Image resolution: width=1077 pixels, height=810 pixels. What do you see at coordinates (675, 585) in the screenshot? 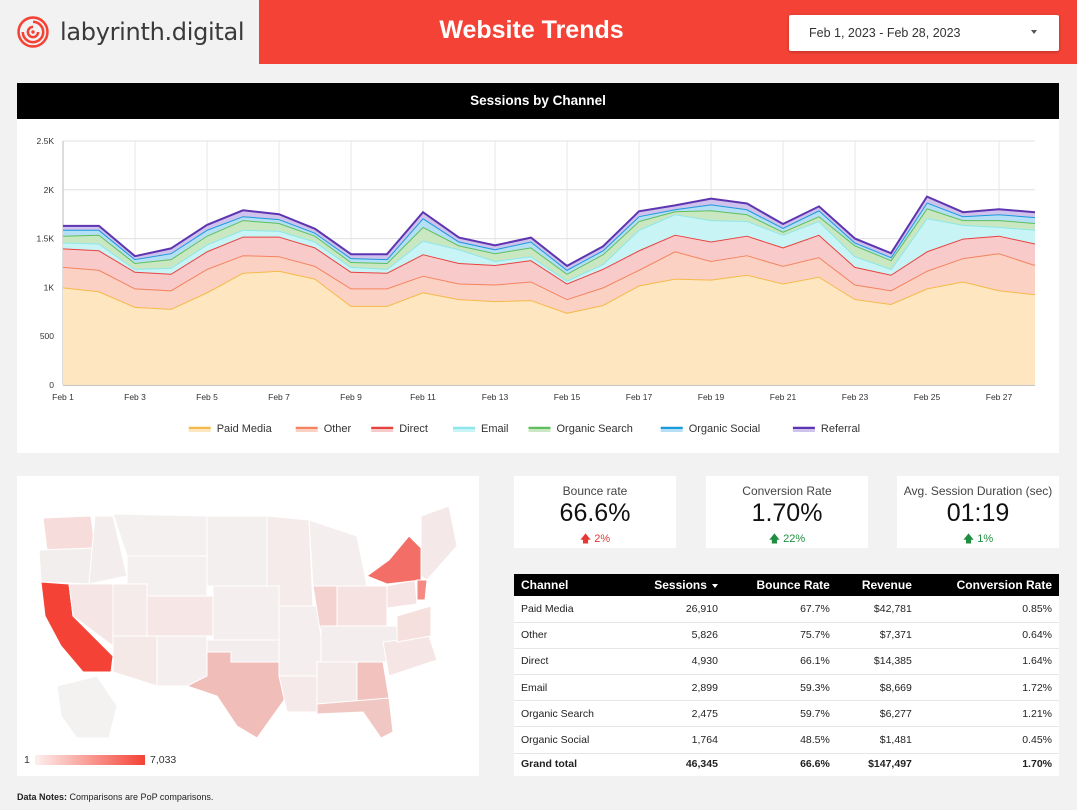
I see `column-header-sessions: Sessions` at bounding box center [675, 585].